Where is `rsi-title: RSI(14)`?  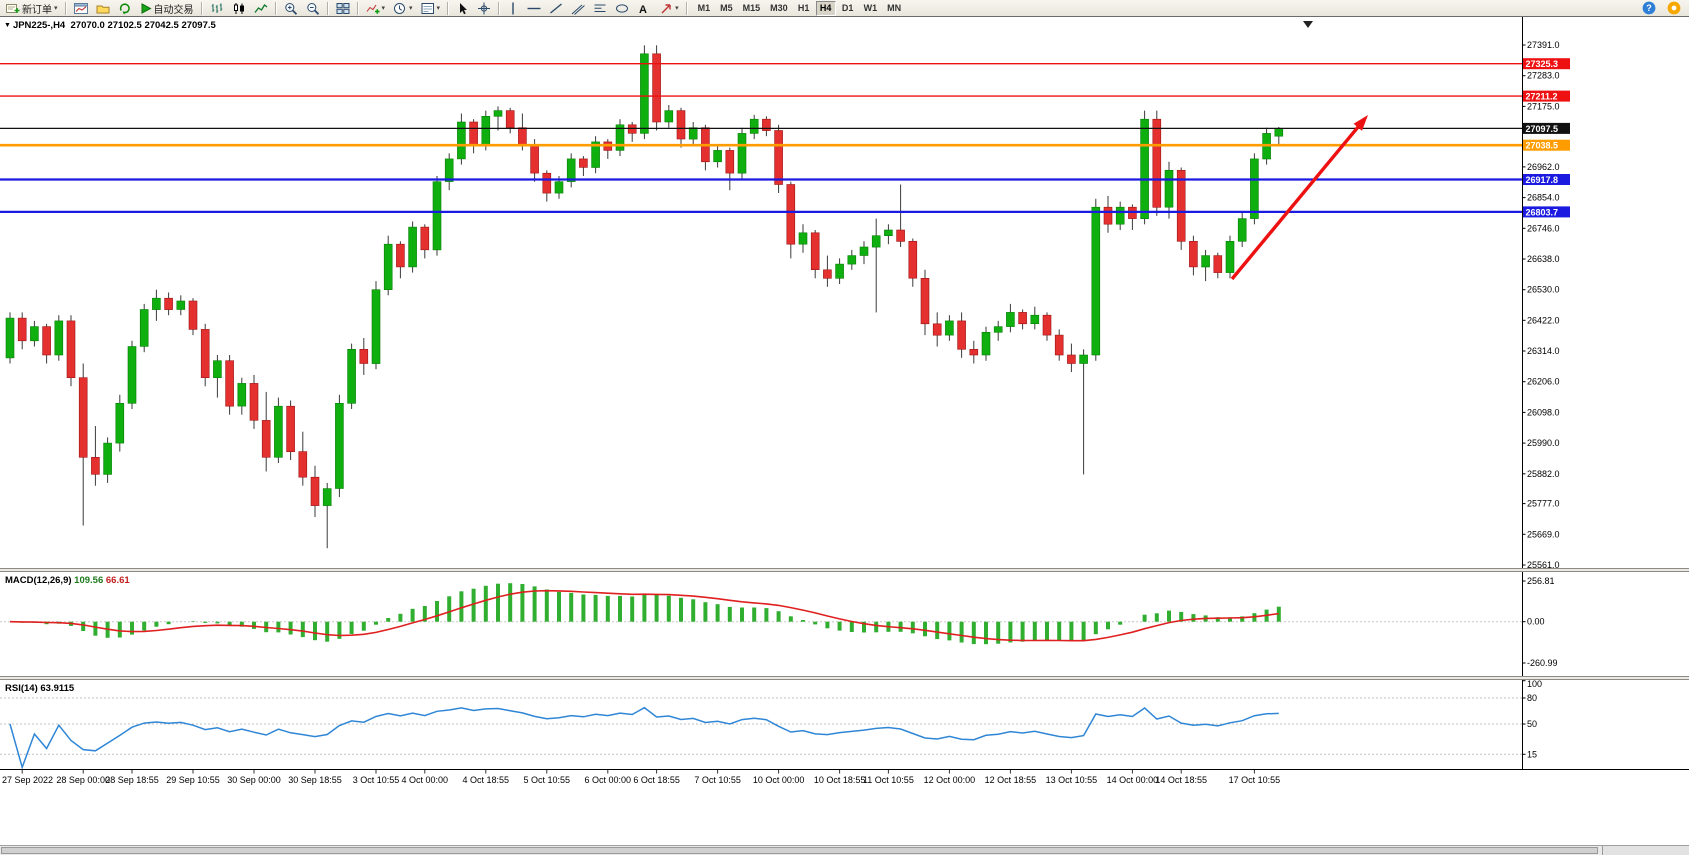
rsi-title: RSI(14) is located at coordinates (21, 688).